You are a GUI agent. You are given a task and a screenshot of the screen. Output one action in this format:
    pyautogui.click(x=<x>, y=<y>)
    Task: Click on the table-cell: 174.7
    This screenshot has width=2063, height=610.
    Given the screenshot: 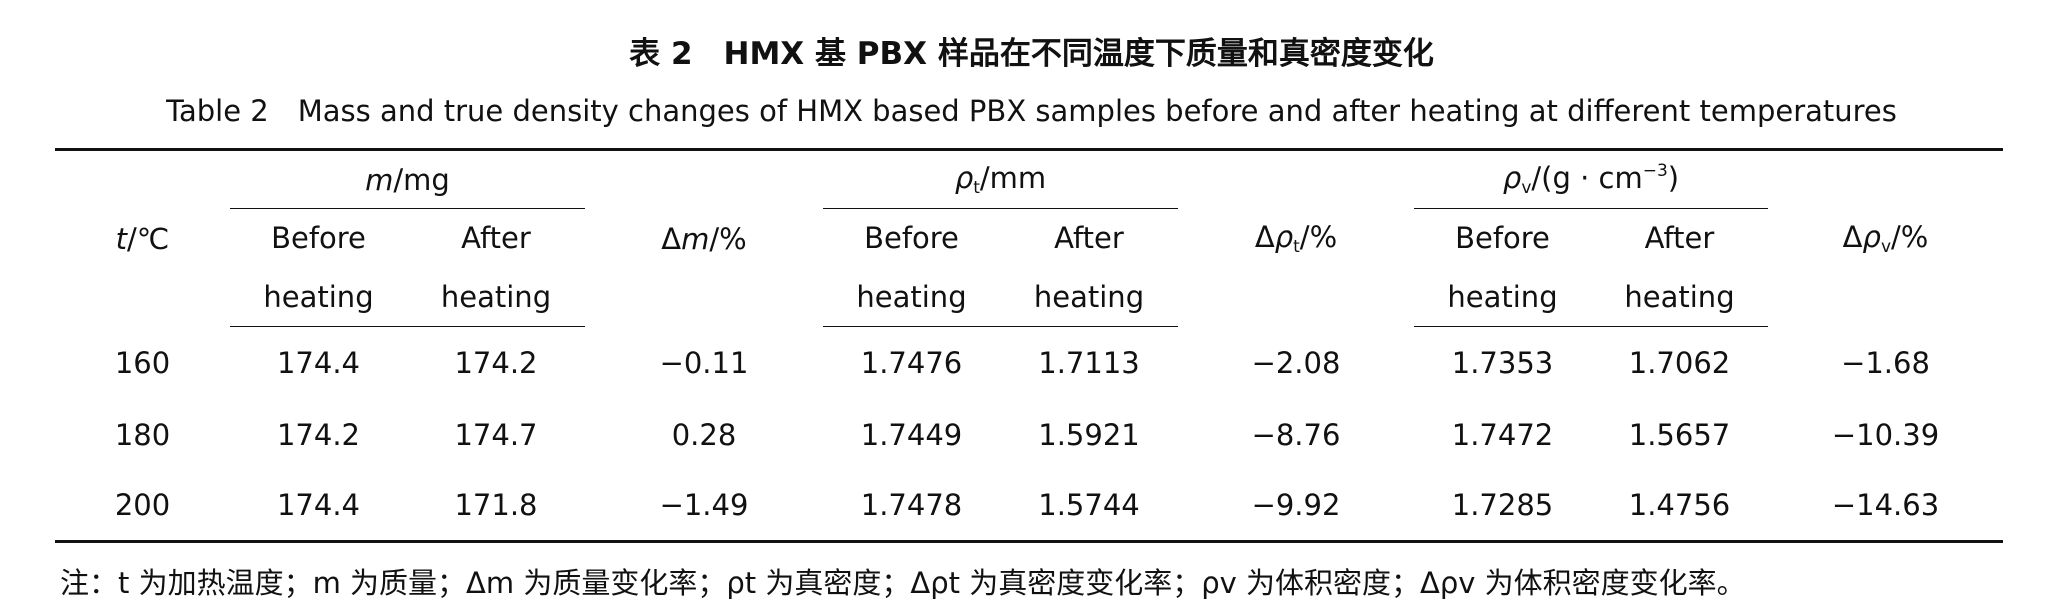 What is the action you would take?
    pyautogui.click(x=496, y=435)
    